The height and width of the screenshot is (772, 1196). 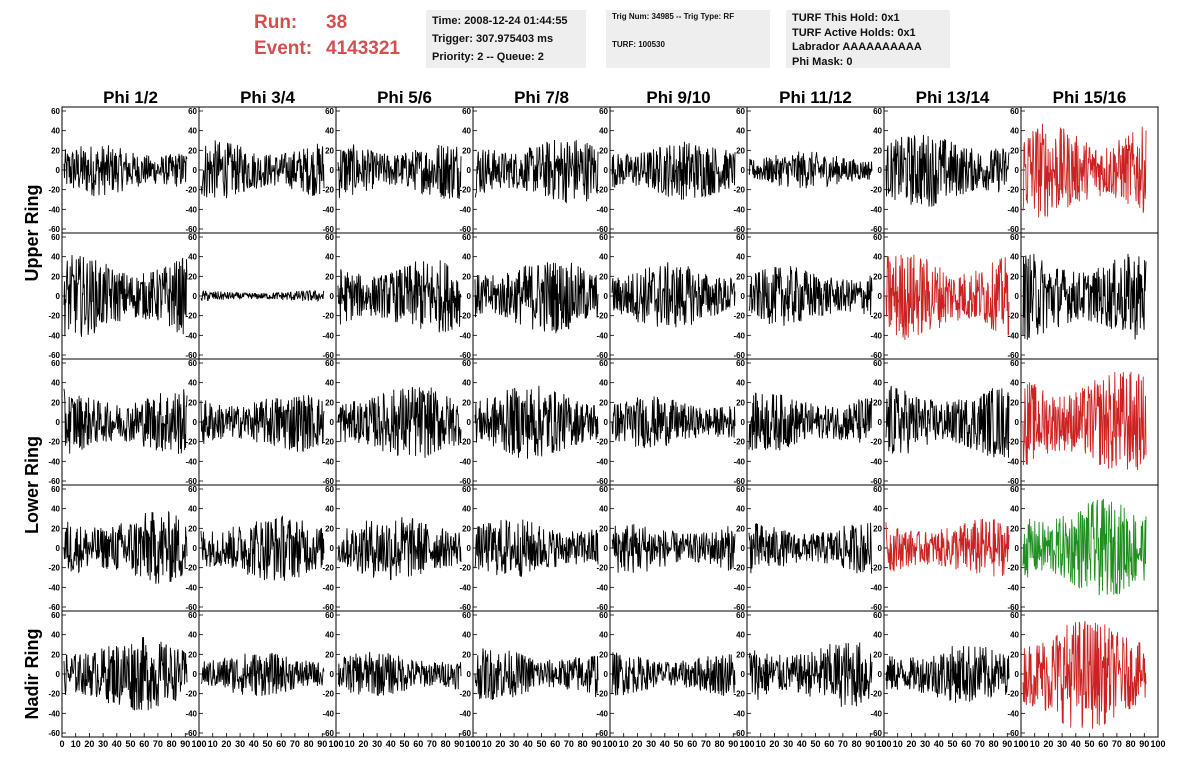 What do you see at coordinates (226, 744) in the screenshot?
I see `x-tick-label: 20` at bounding box center [226, 744].